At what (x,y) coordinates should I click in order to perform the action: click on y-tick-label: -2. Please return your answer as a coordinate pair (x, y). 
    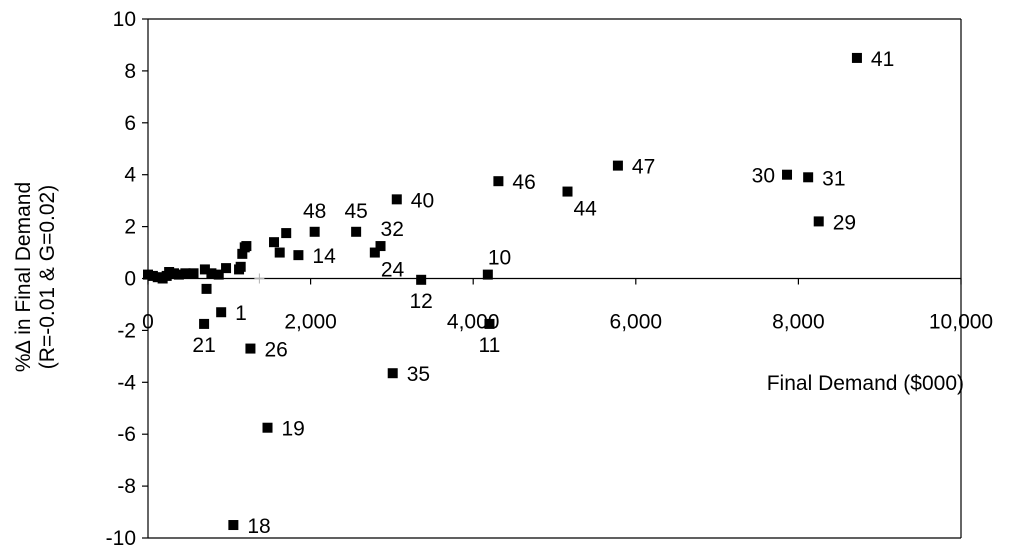
    Looking at the image, I should click on (126, 330).